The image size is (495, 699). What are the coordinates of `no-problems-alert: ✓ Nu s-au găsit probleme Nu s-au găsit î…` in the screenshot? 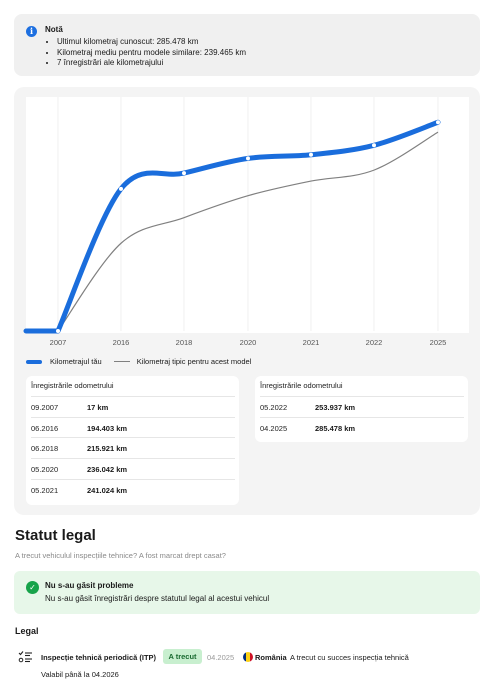 It's located at (247, 592).